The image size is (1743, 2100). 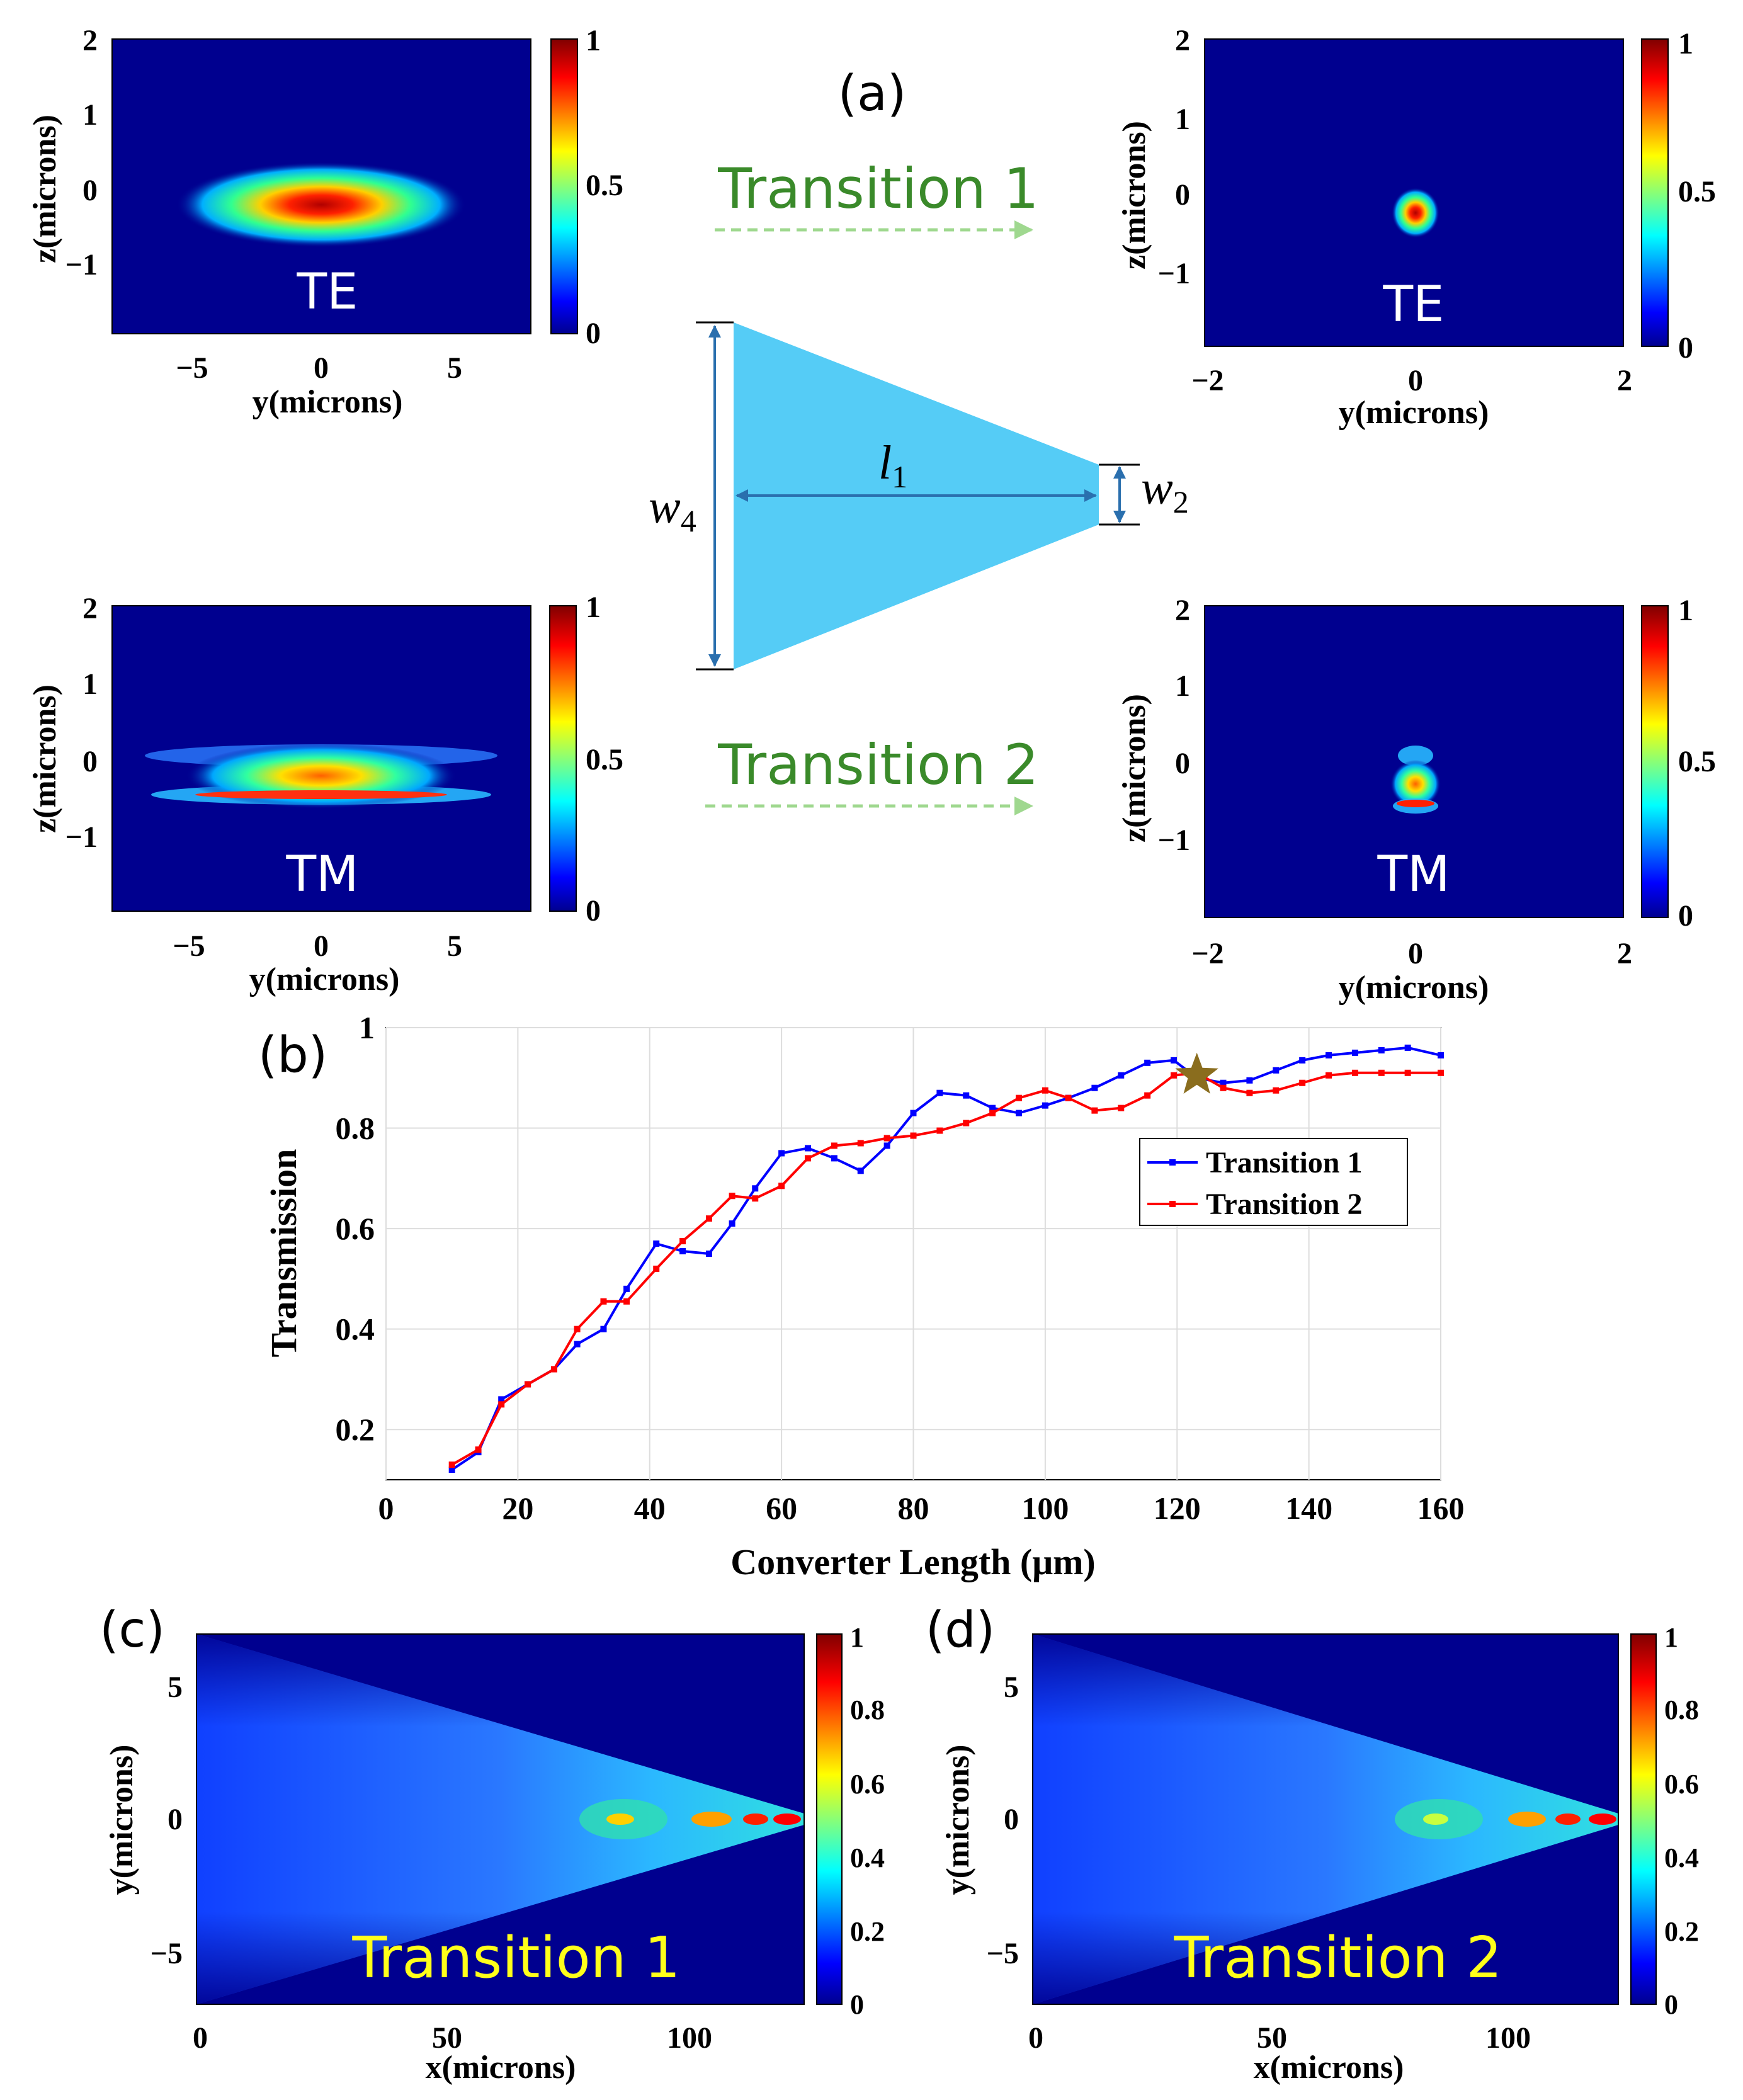 I want to click on mode-label: TE, so click(x=327, y=292).